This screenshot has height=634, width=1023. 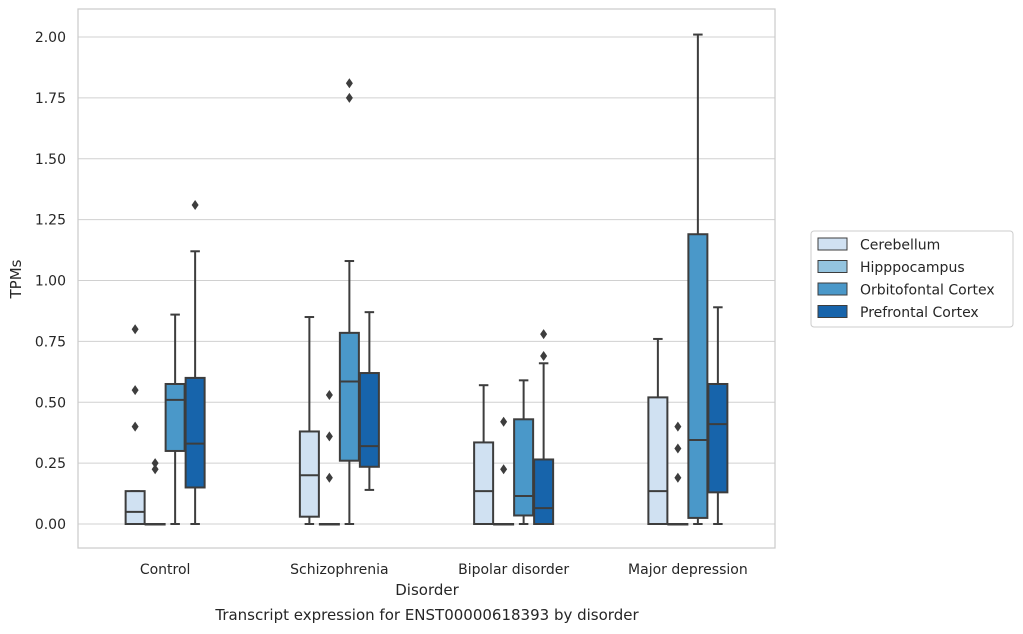 I want to click on y-axis-label: TPMs, so click(x=16, y=279).